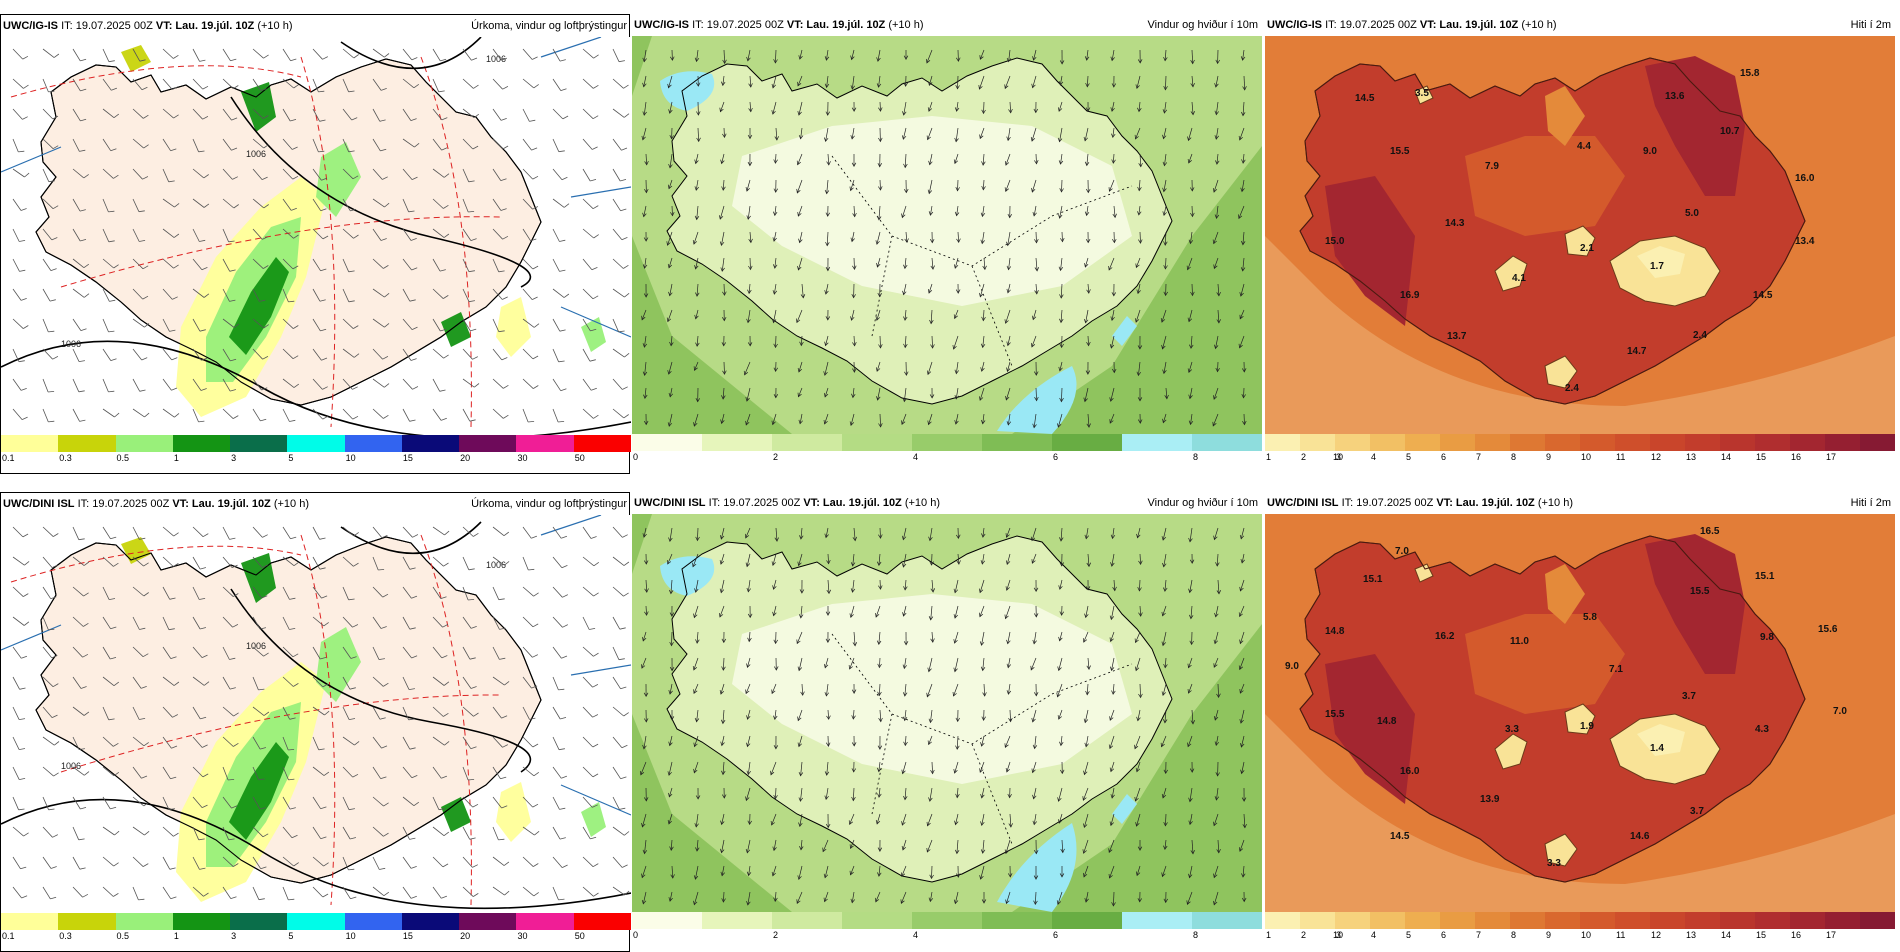  Describe the element at coordinates (1445, 636) in the screenshot. I see `temperature-value: 16.2` at that location.